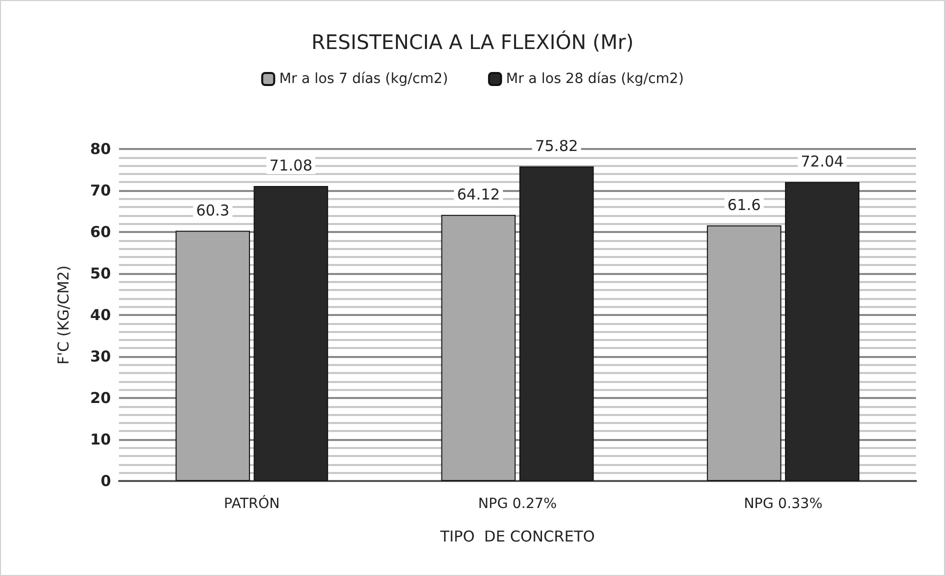 This screenshot has width=945, height=576. What do you see at coordinates (63, 315) in the screenshot?
I see `y-axis-title: F'C (KG/CM2)` at bounding box center [63, 315].